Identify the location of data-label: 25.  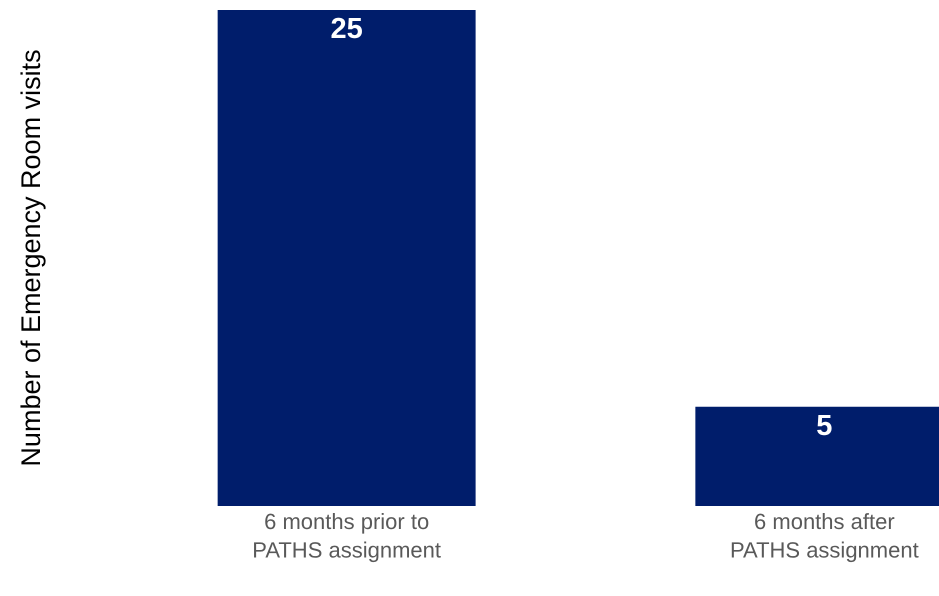
(346, 29).